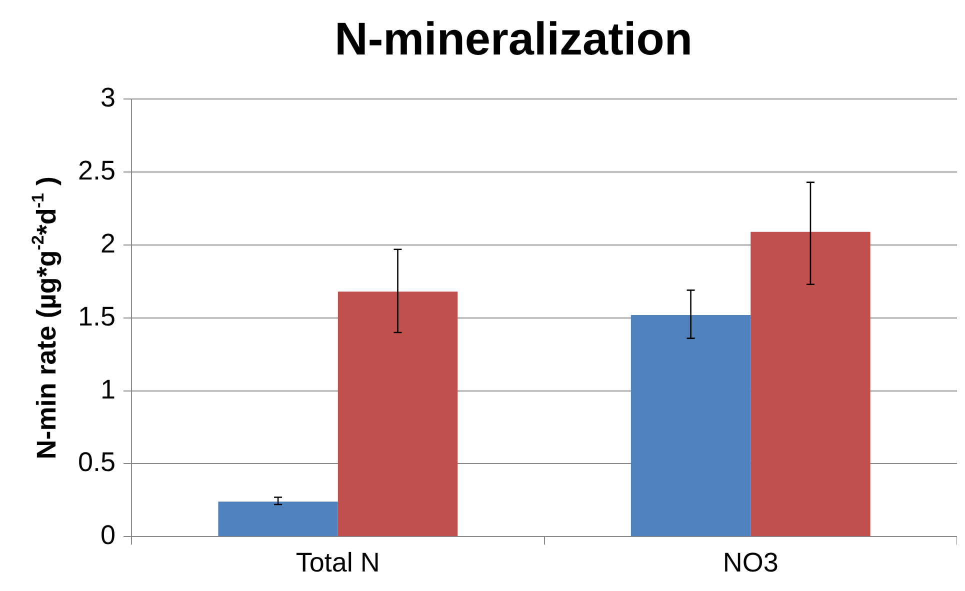 The image size is (965, 591). Describe the element at coordinates (338, 562) in the screenshot. I see `x-tick-label: Total N` at that location.